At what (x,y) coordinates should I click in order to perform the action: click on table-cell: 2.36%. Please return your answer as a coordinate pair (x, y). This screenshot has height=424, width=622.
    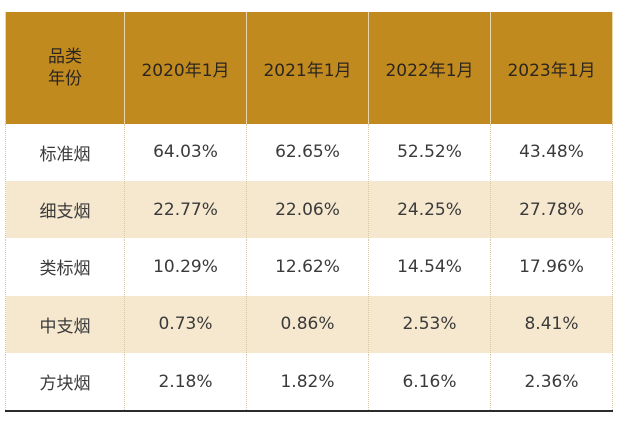
    Looking at the image, I should click on (551, 382).